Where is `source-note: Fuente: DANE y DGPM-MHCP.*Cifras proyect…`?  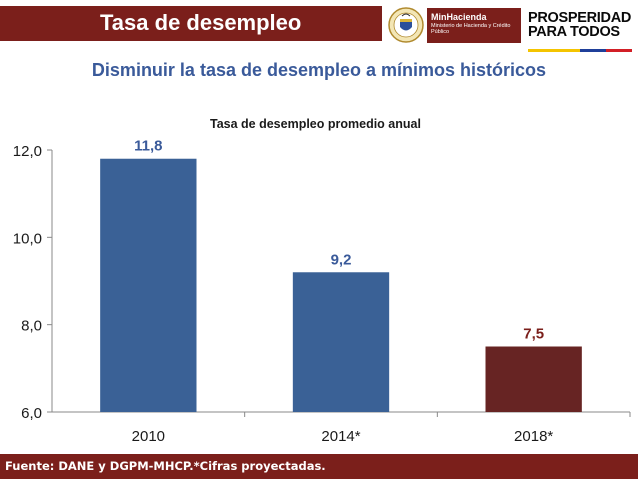 source-note: Fuente: DANE y DGPM-MHCP.*Cifras proyect… is located at coordinates (165, 466).